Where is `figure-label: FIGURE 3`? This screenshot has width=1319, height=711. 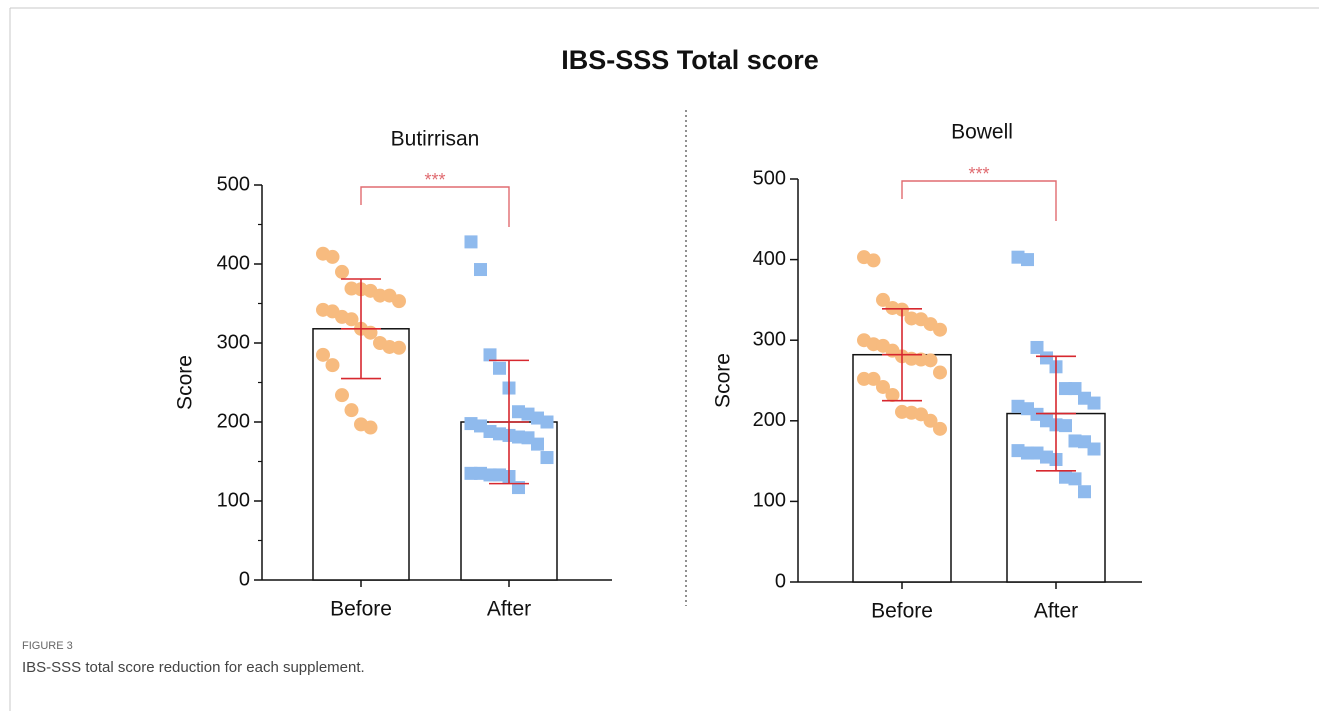
figure-label: FIGURE 3 is located at coordinates (47, 646).